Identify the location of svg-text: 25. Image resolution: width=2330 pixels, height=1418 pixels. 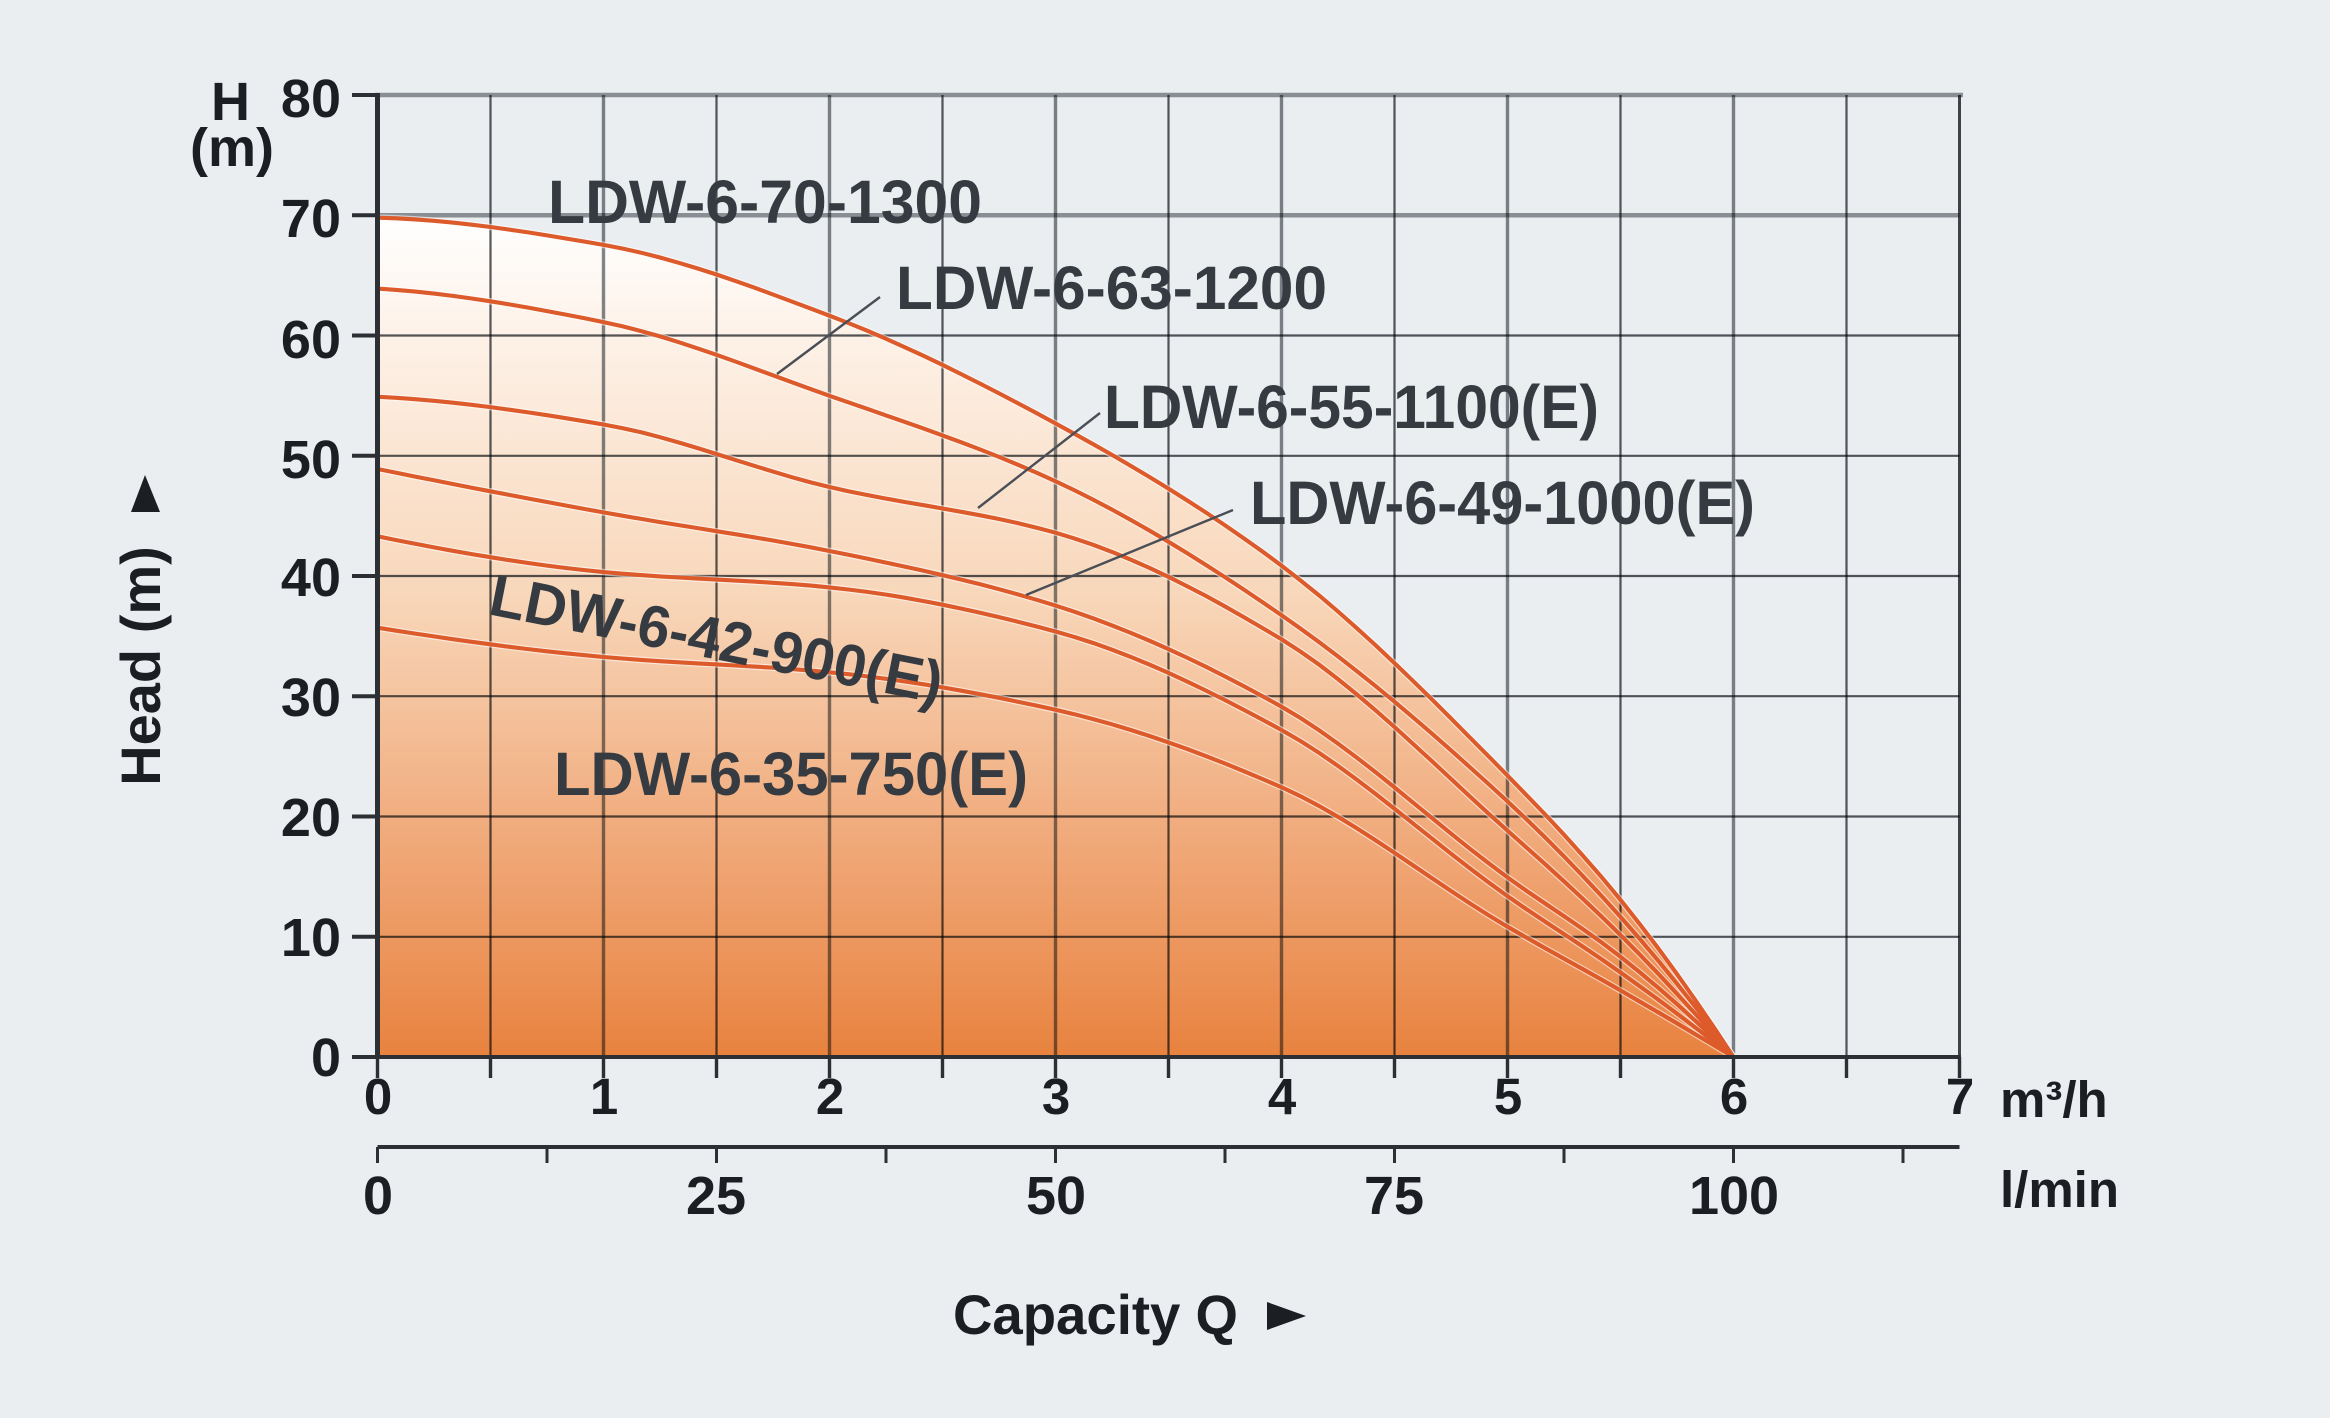
(716, 1196).